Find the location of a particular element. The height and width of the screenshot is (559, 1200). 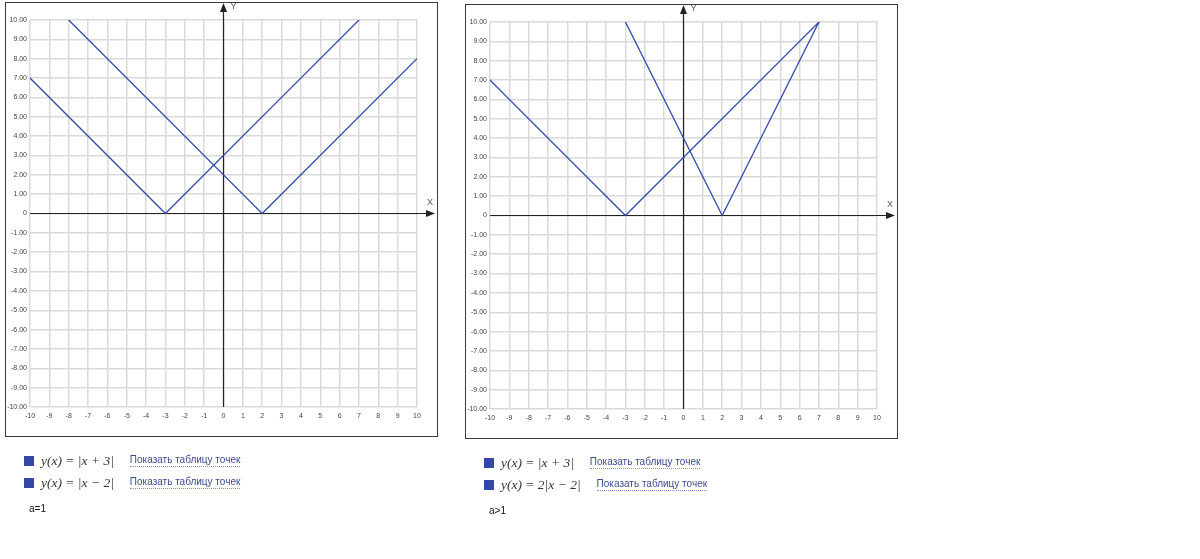

text: a>1 is located at coordinates (498, 510).